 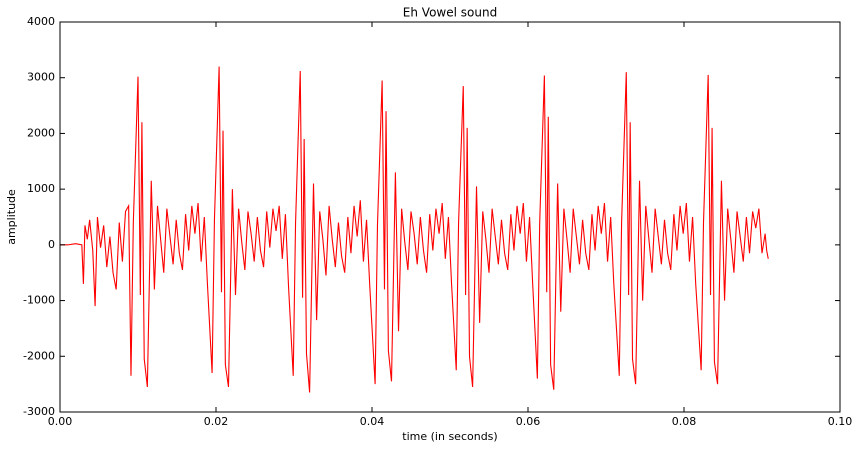 I want to click on y-tick-label: -3000, so click(x=39, y=411).